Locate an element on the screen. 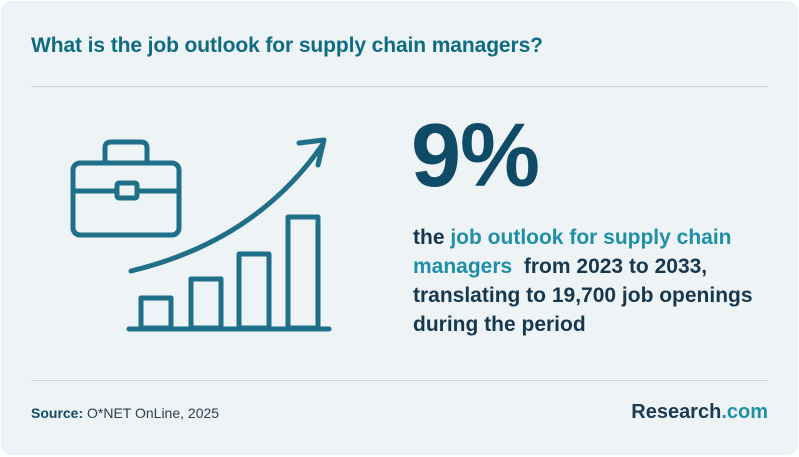 The width and height of the screenshot is (799, 457). rising-arrow-icon is located at coordinates (227, 205).